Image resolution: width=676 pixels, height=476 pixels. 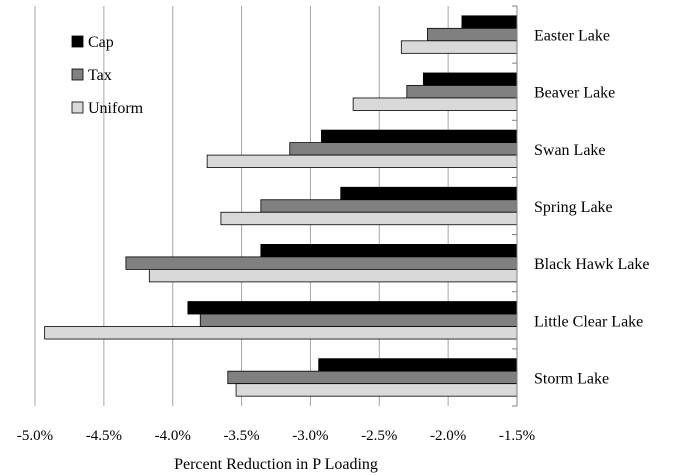 What do you see at coordinates (389, 206) in the screenshot?
I see `bar-tax-spring-lake` at bounding box center [389, 206].